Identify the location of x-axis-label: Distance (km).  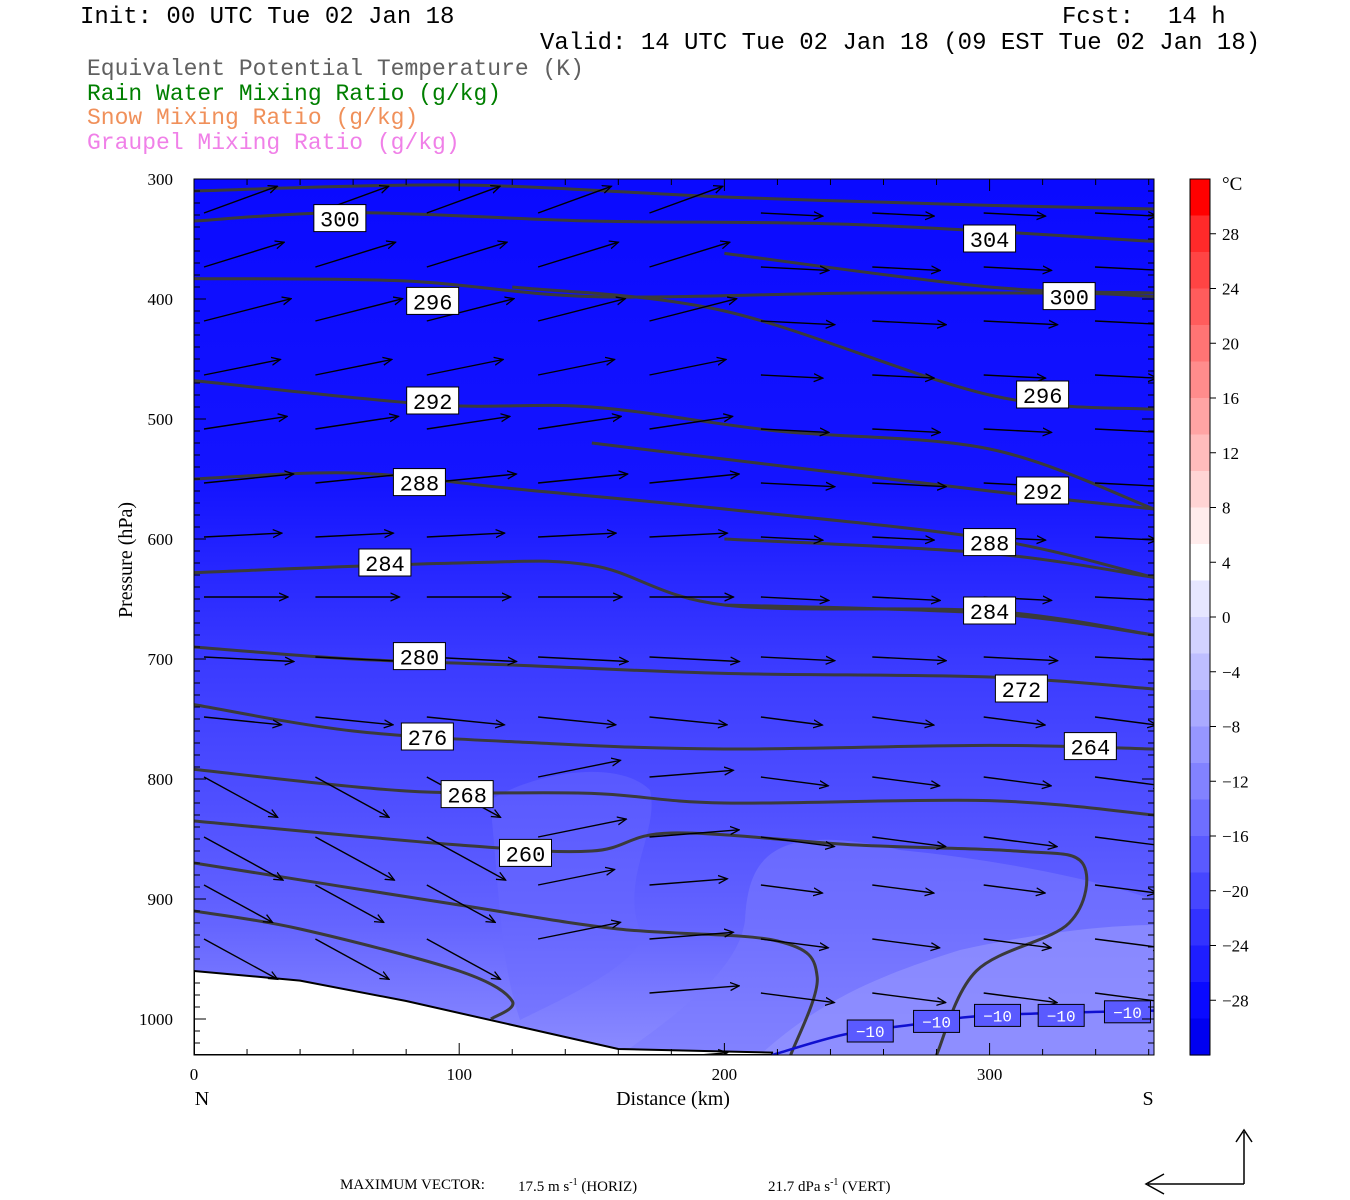
(673, 1099).